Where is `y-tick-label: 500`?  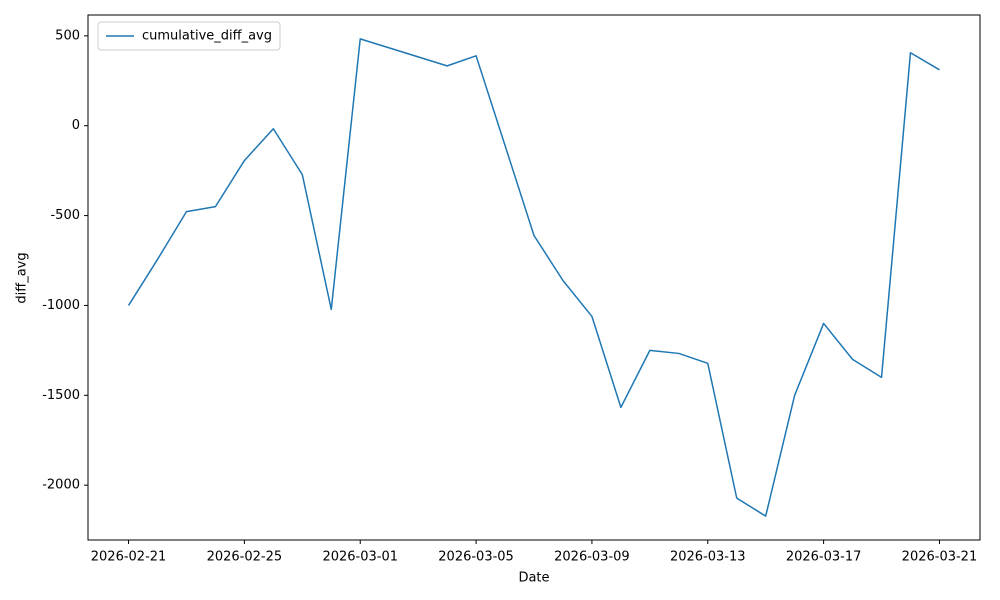 y-tick-label: 500 is located at coordinates (67, 35).